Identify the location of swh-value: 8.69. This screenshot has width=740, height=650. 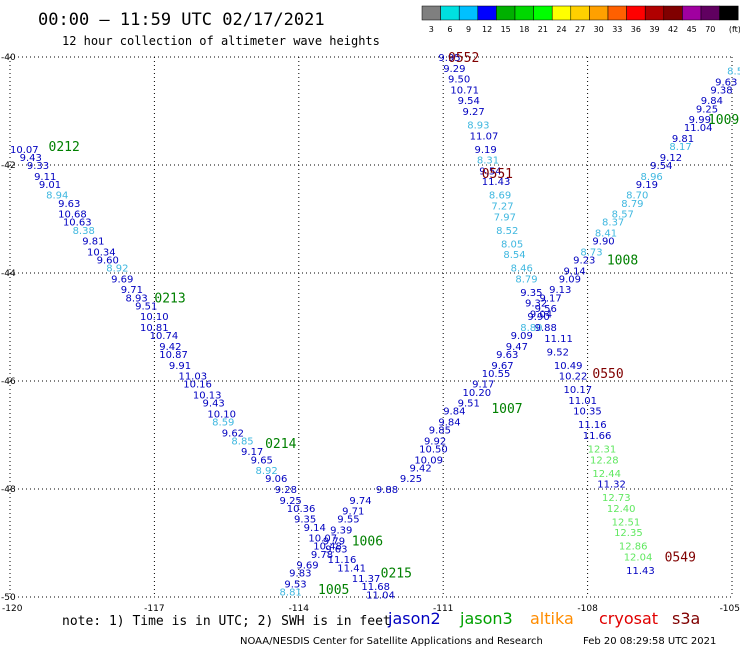
(500, 196).